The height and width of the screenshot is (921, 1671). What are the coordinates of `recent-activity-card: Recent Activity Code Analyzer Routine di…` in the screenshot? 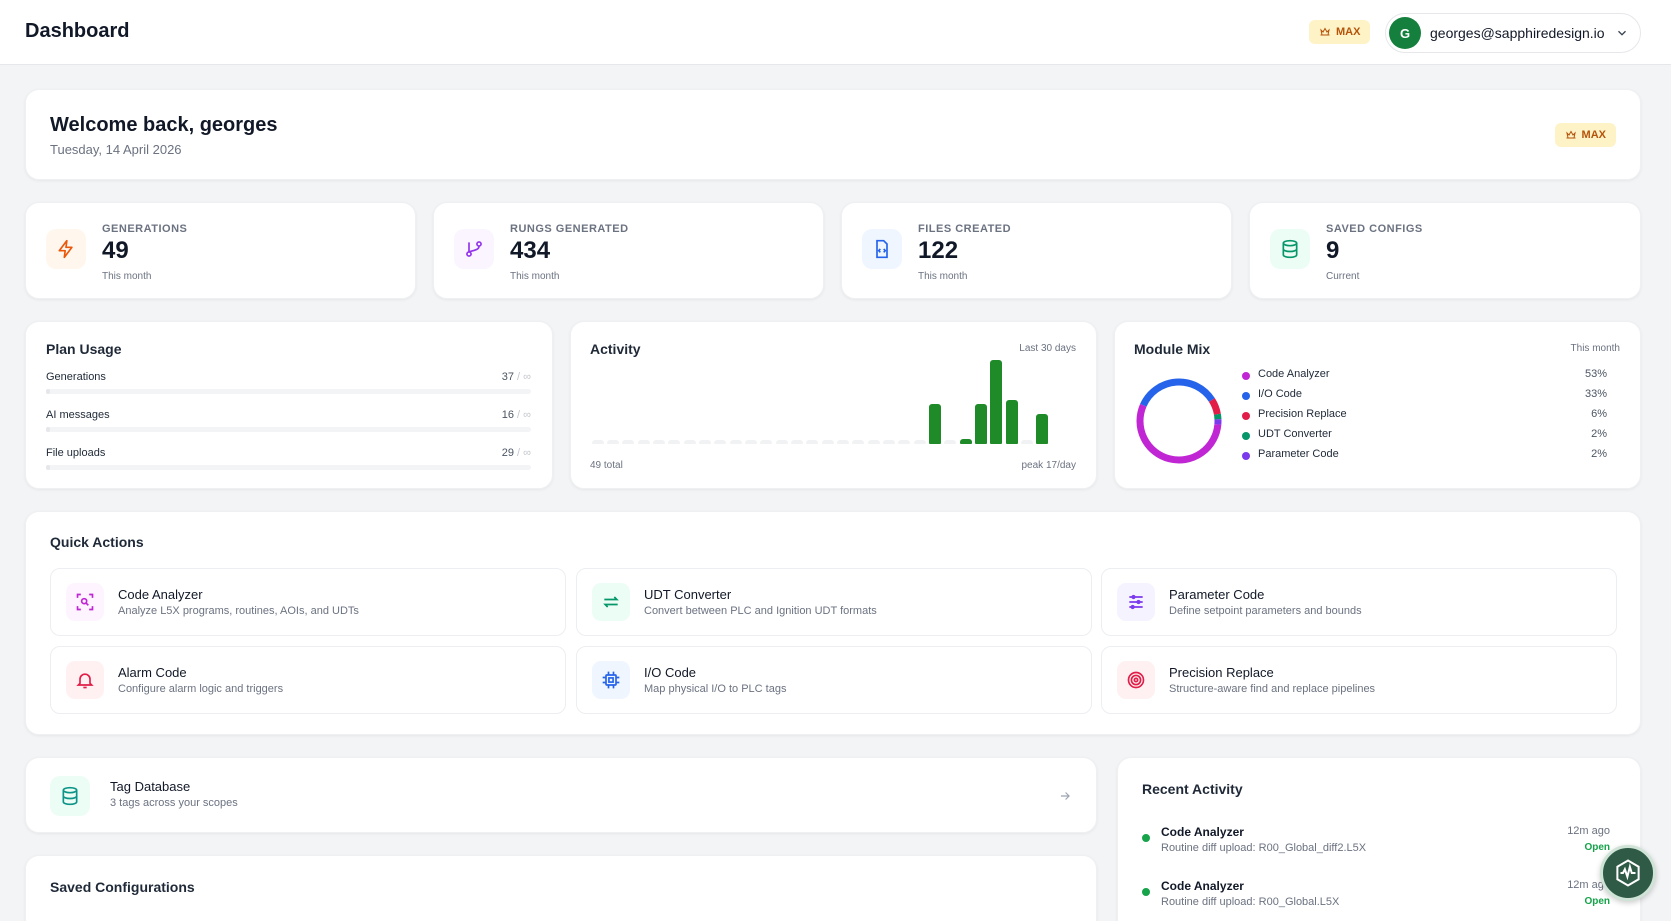 It's located at (1379, 839).